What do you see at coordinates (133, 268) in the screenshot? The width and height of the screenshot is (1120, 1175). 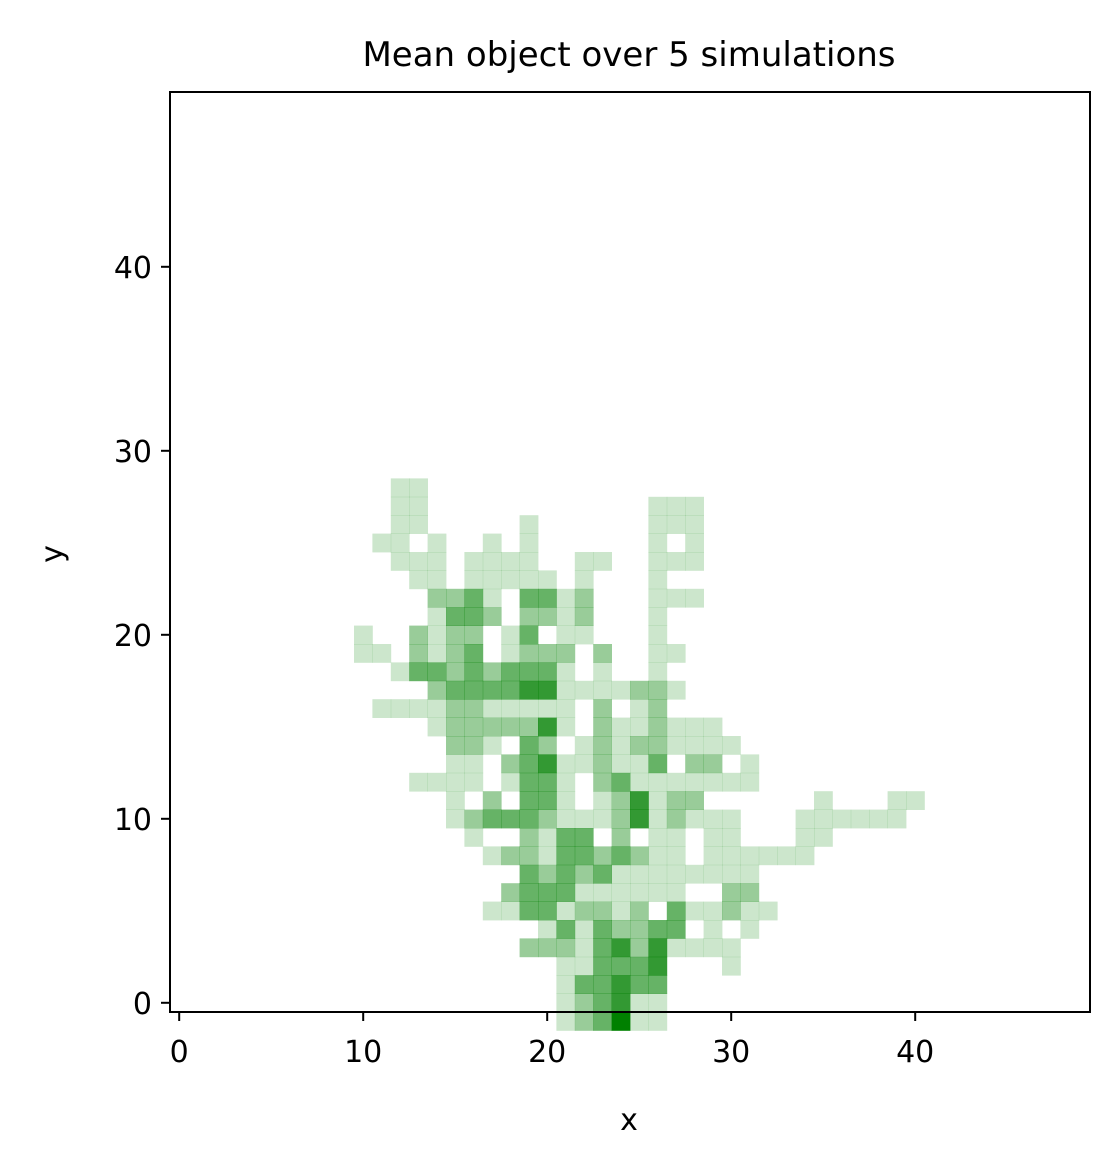 I see `y-tick-label: 40` at bounding box center [133, 268].